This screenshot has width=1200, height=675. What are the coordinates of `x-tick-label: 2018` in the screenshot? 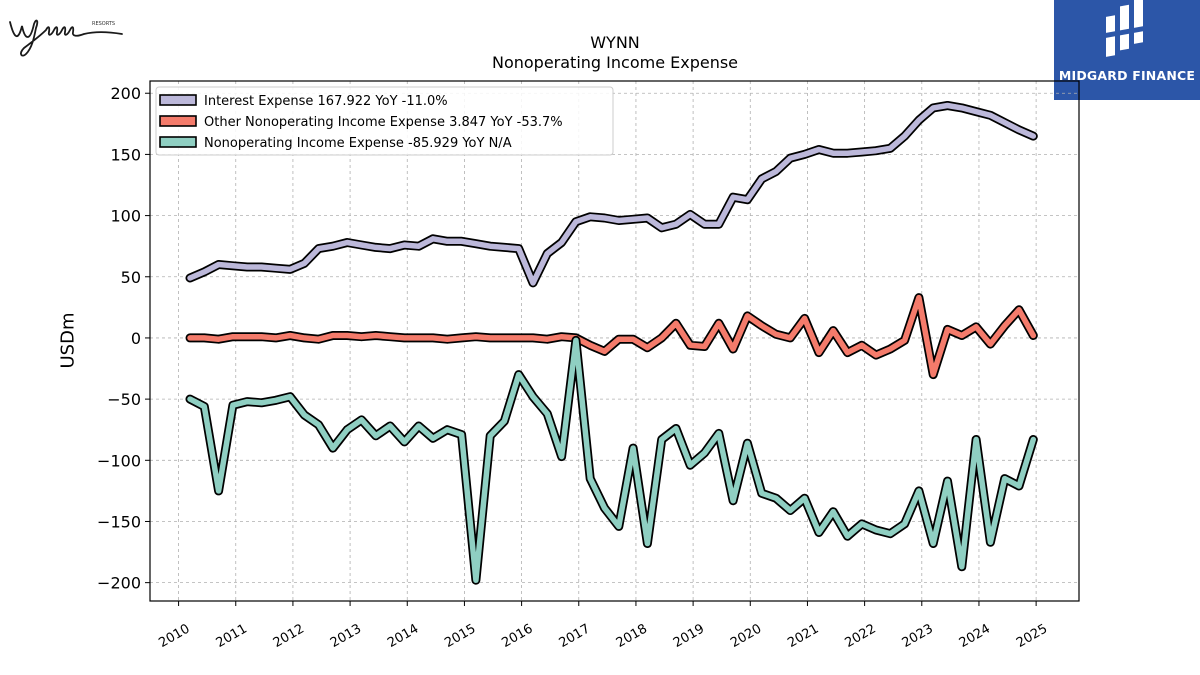 It's located at (632, 636).